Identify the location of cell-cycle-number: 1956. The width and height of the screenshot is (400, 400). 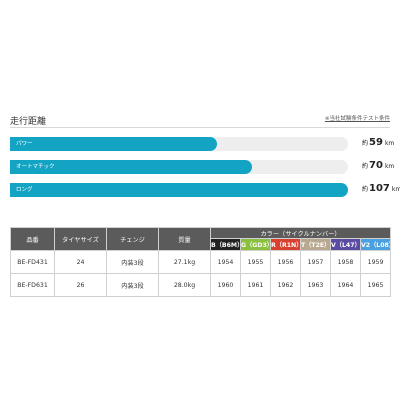
(285, 262).